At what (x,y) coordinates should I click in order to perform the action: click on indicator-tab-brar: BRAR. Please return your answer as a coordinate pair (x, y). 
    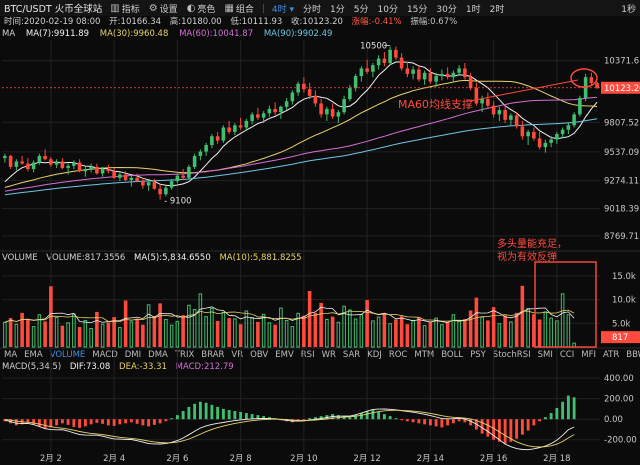
    Looking at the image, I should click on (213, 355).